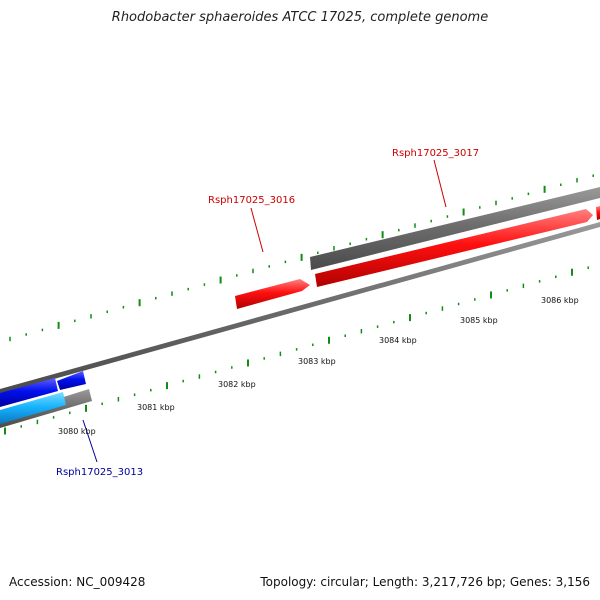  I want to click on scale-label-3086: 3086 kbp, so click(560, 300).